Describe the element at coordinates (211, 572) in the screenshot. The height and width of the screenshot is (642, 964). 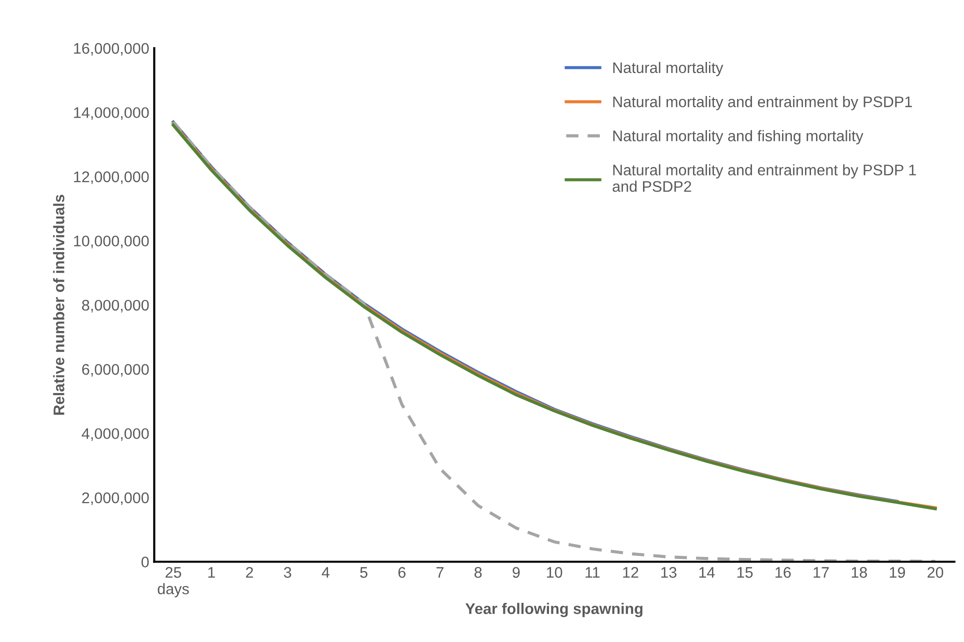
I see `x-tick-label: 1` at that location.